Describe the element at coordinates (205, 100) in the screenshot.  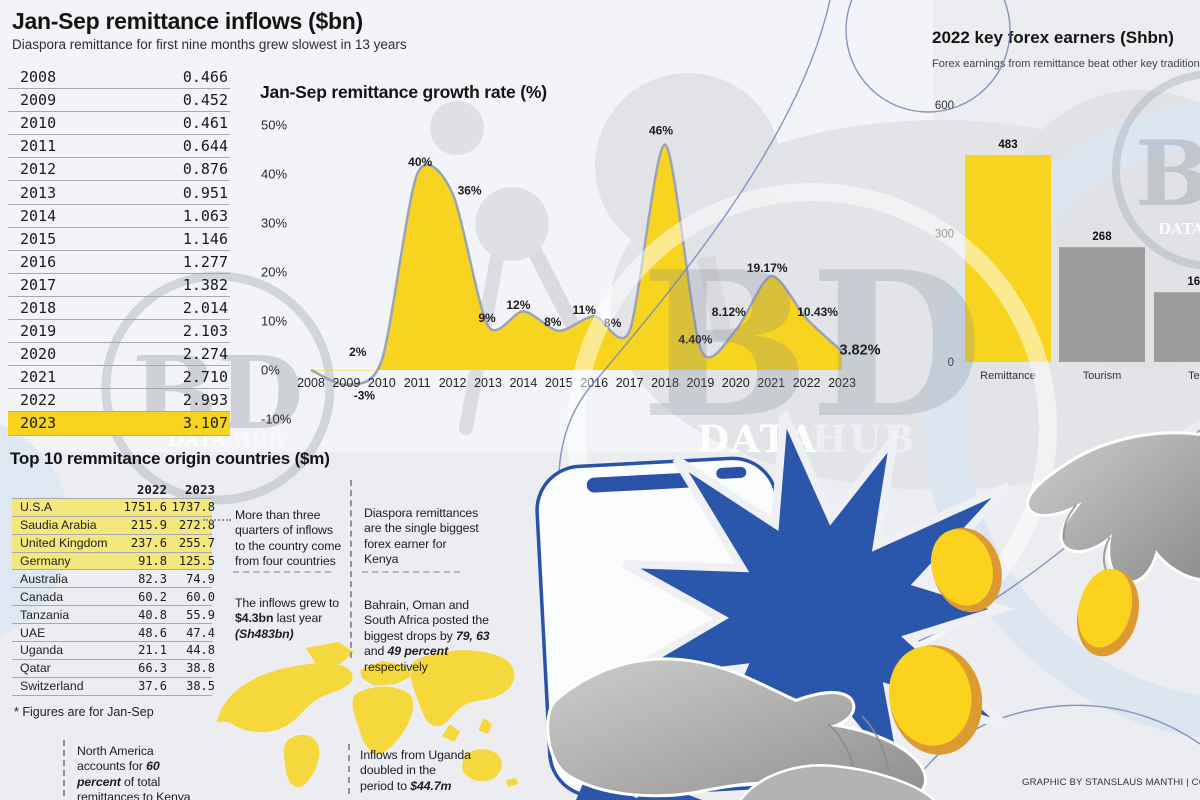
I see `value-cell: 0.452` at that location.